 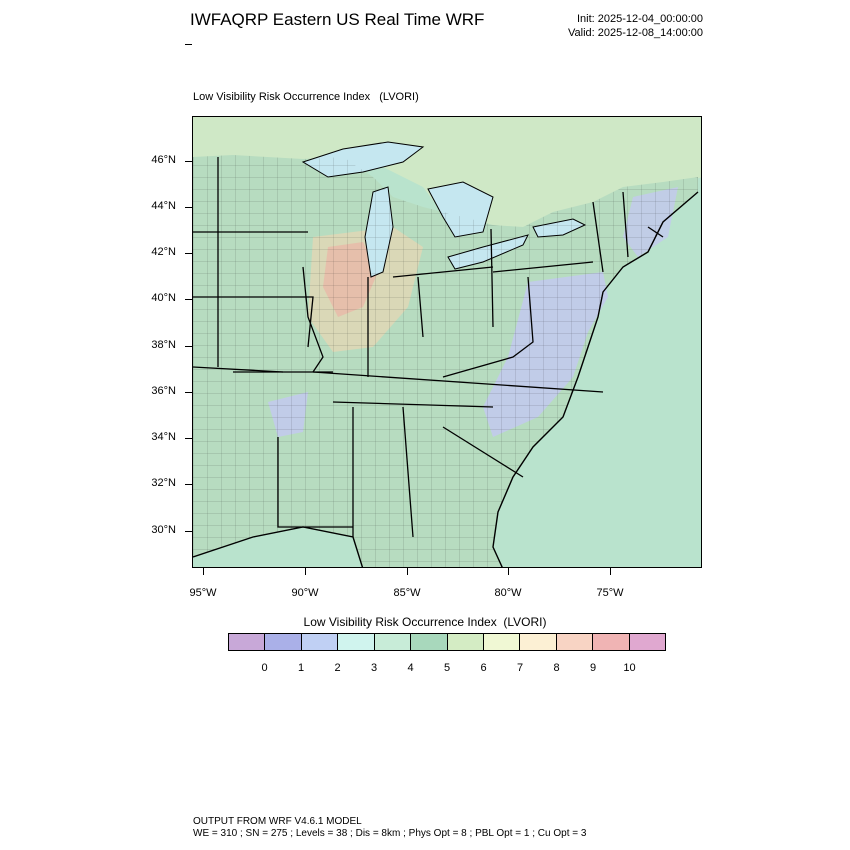 I want to click on lon-label-95: 95°W, so click(x=203, y=593).